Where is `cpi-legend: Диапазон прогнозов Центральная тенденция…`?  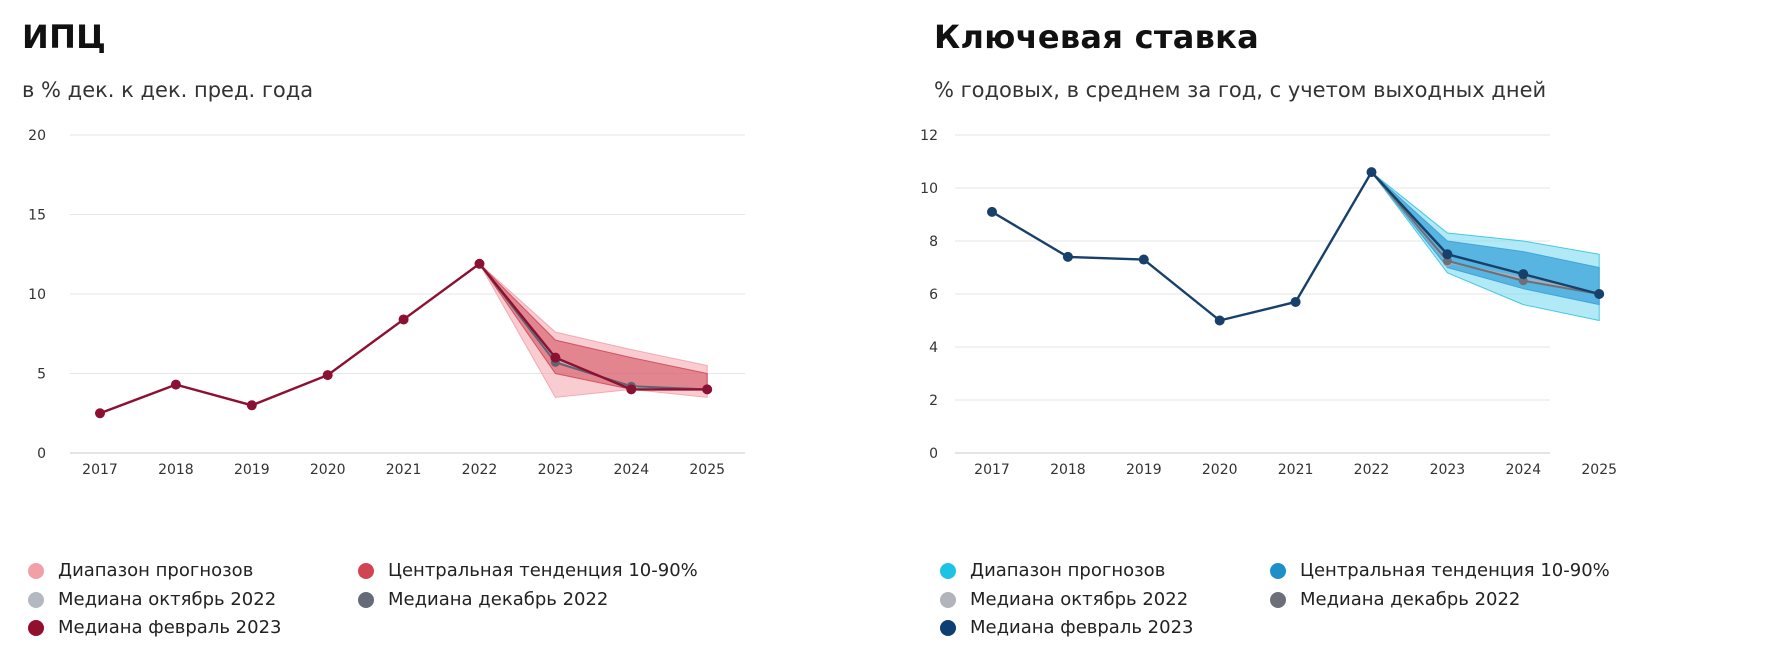
cpi-legend: Диапазон прогнозов Центральная тенденция… is located at coordinates (428, 610).